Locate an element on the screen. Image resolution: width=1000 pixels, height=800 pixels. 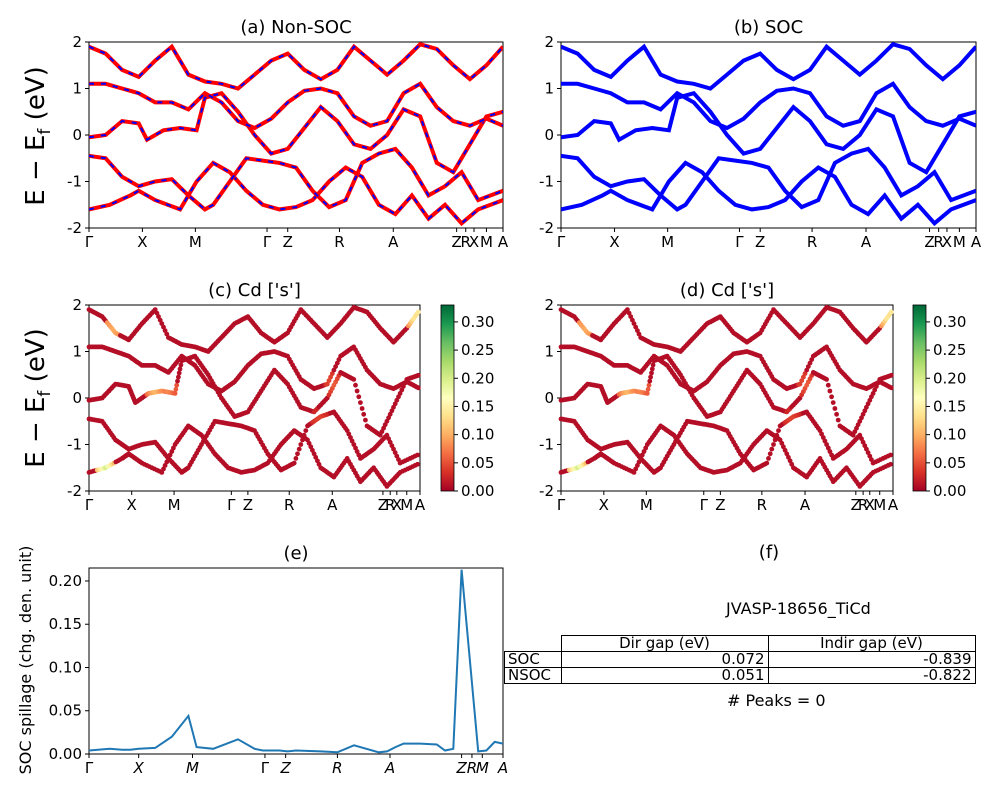
panel-title: (c) Cd ['s'] is located at coordinates (254, 290).